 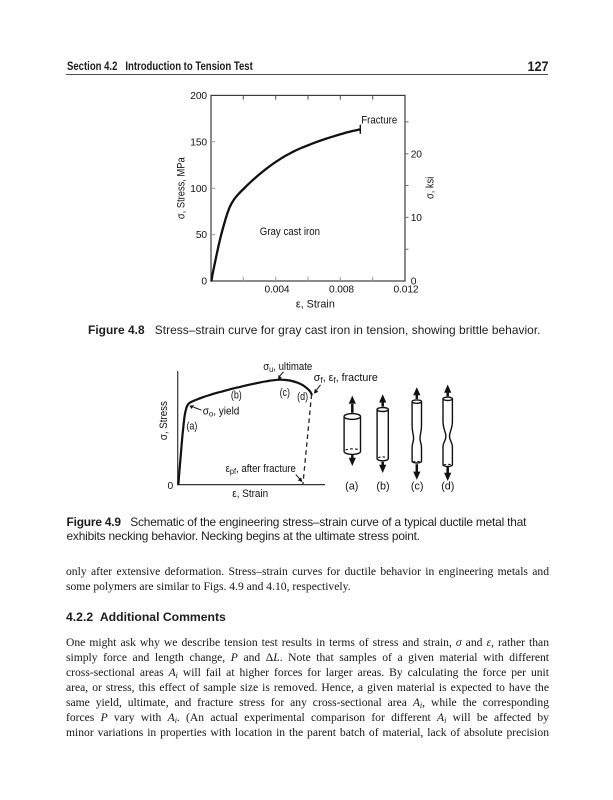 I want to click on svg-text: σo, yield, so click(x=221, y=412).